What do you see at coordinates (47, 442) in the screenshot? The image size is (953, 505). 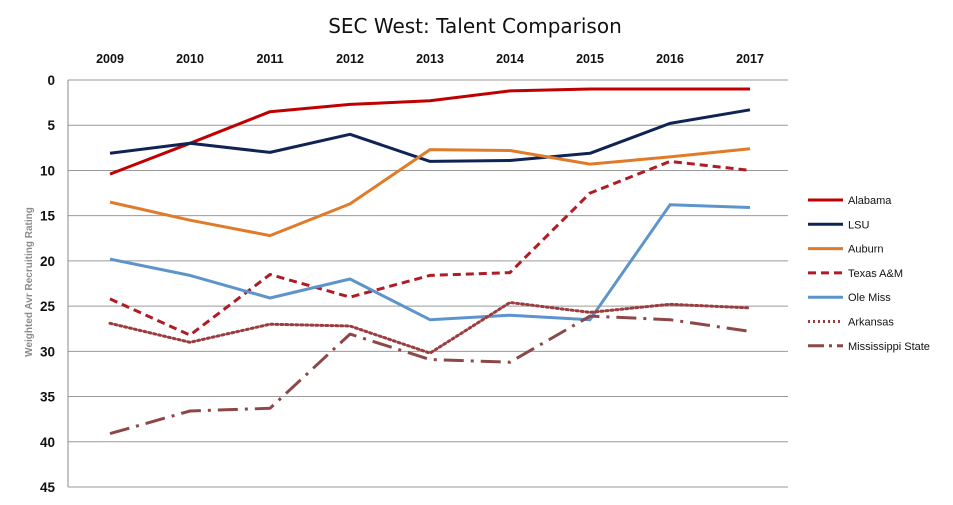 I see `y-tick-label: 40` at bounding box center [47, 442].